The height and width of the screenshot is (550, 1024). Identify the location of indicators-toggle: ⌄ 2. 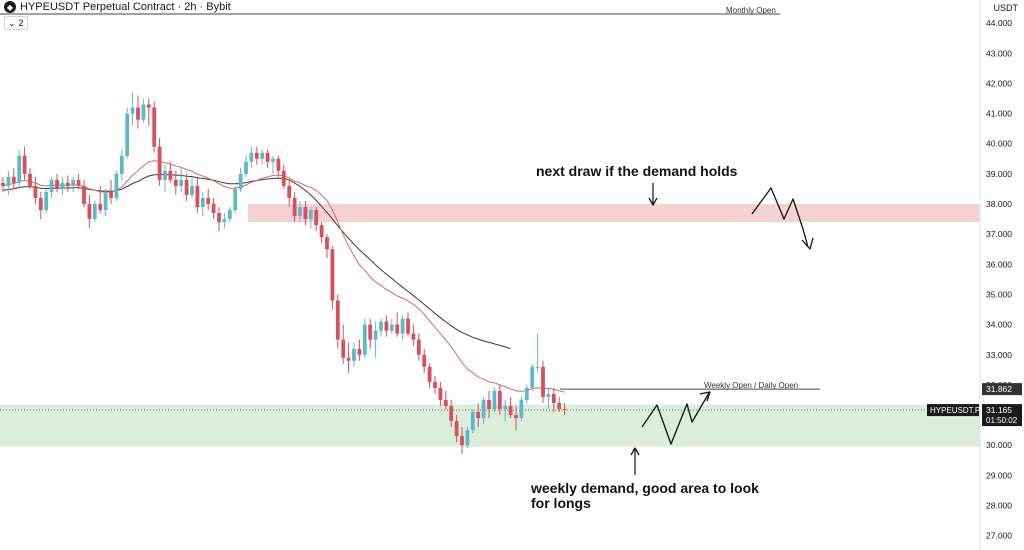
(16, 23).